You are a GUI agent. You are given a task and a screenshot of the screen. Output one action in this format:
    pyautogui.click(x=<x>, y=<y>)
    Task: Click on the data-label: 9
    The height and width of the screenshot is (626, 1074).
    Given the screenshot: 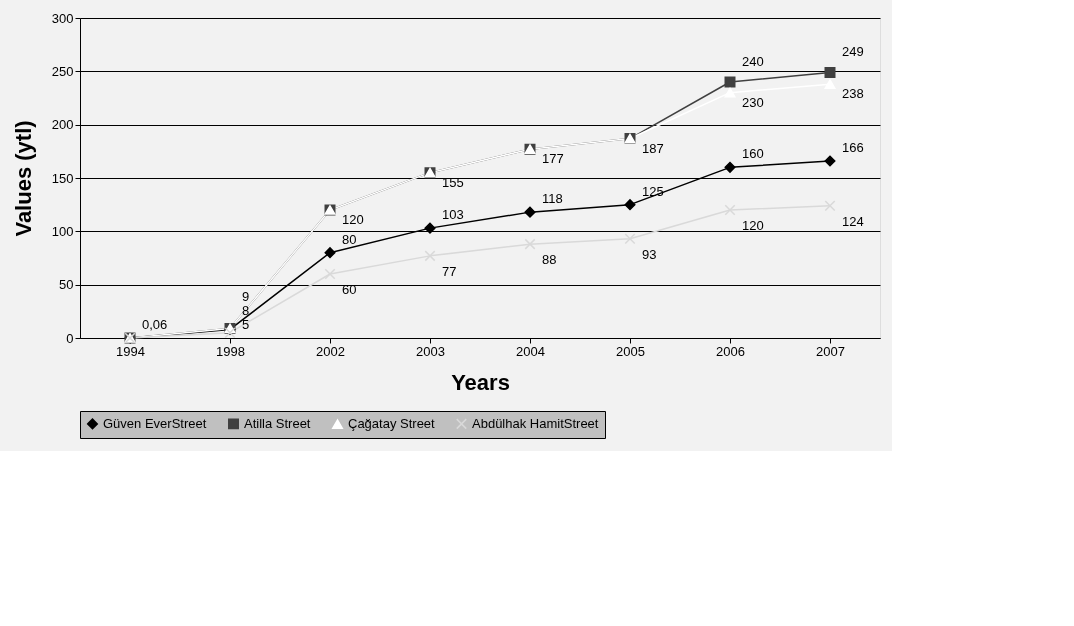 What is the action you would take?
    pyautogui.click(x=246, y=296)
    